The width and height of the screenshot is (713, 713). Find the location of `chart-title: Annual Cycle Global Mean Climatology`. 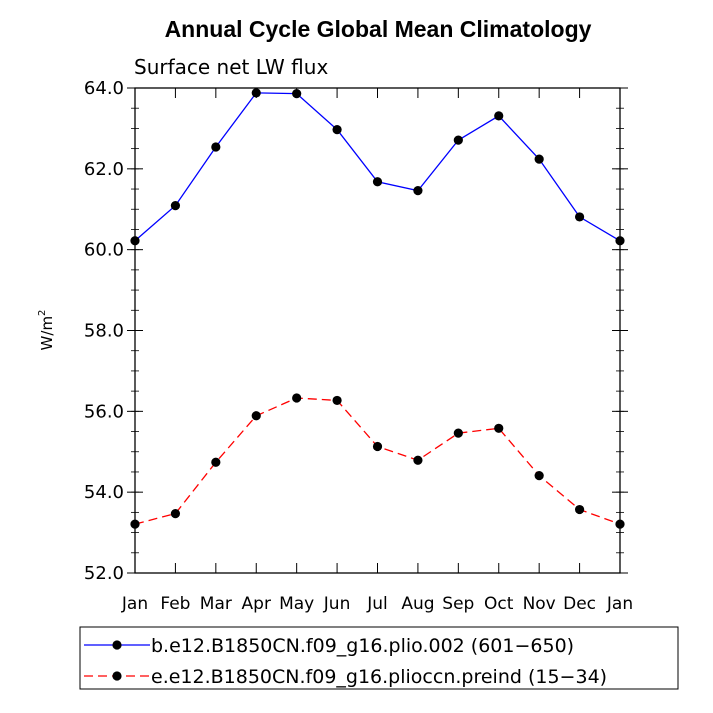

chart-title: Annual Cycle Global Mean Climatology is located at coordinates (378, 29).